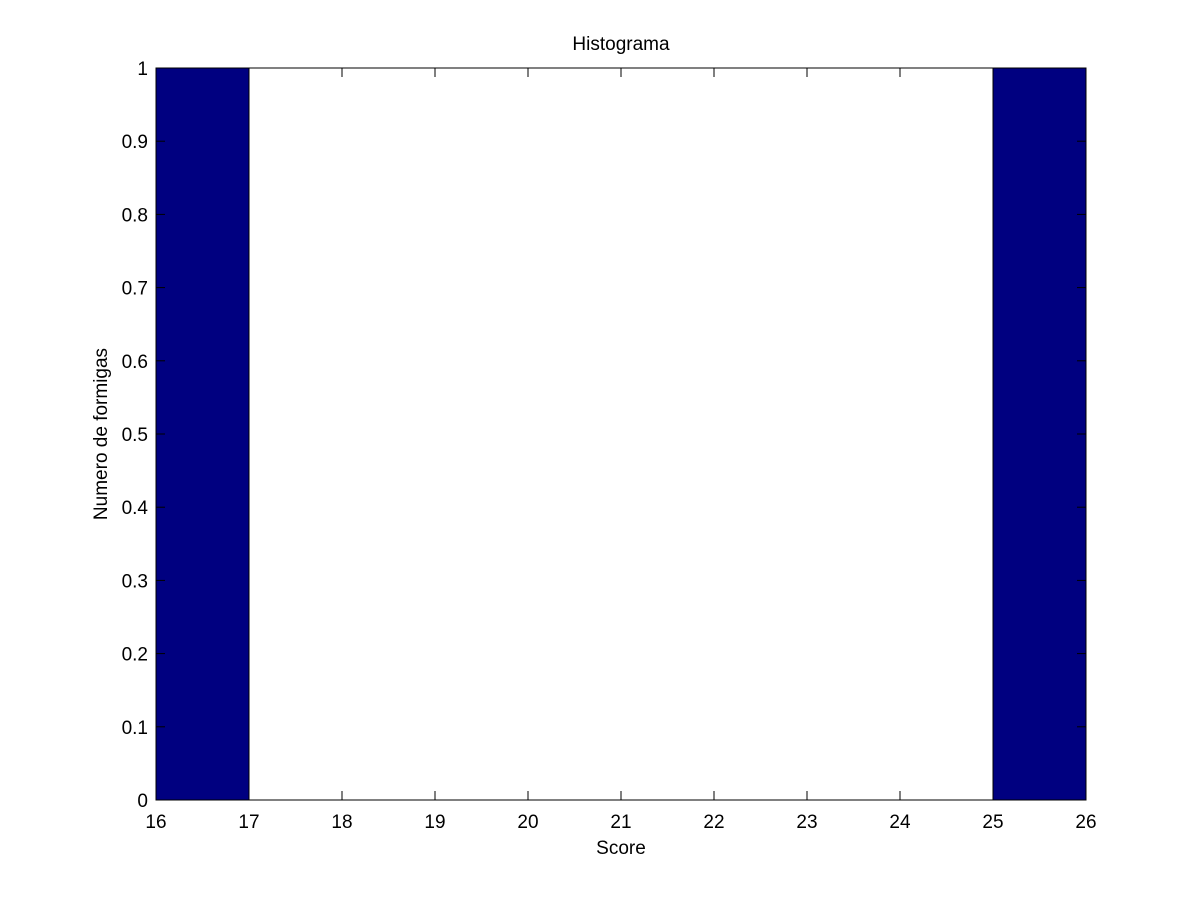  Describe the element at coordinates (434, 822) in the screenshot. I see `x-tick-label: 19` at that location.